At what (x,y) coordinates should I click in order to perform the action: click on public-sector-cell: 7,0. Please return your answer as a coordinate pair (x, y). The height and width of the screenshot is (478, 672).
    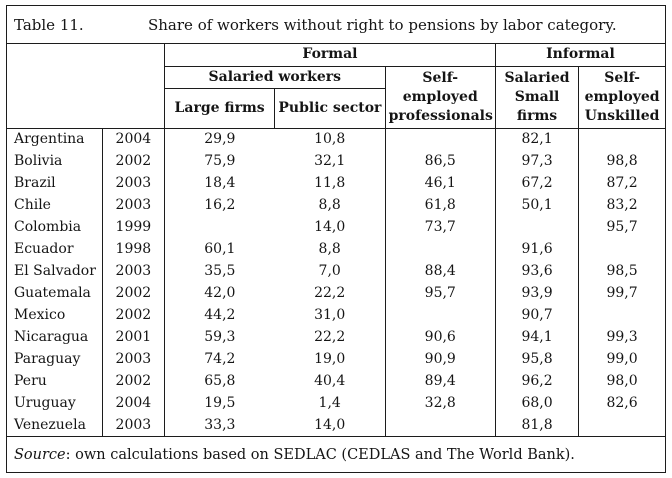
    Looking at the image, I should click on (330, 271).